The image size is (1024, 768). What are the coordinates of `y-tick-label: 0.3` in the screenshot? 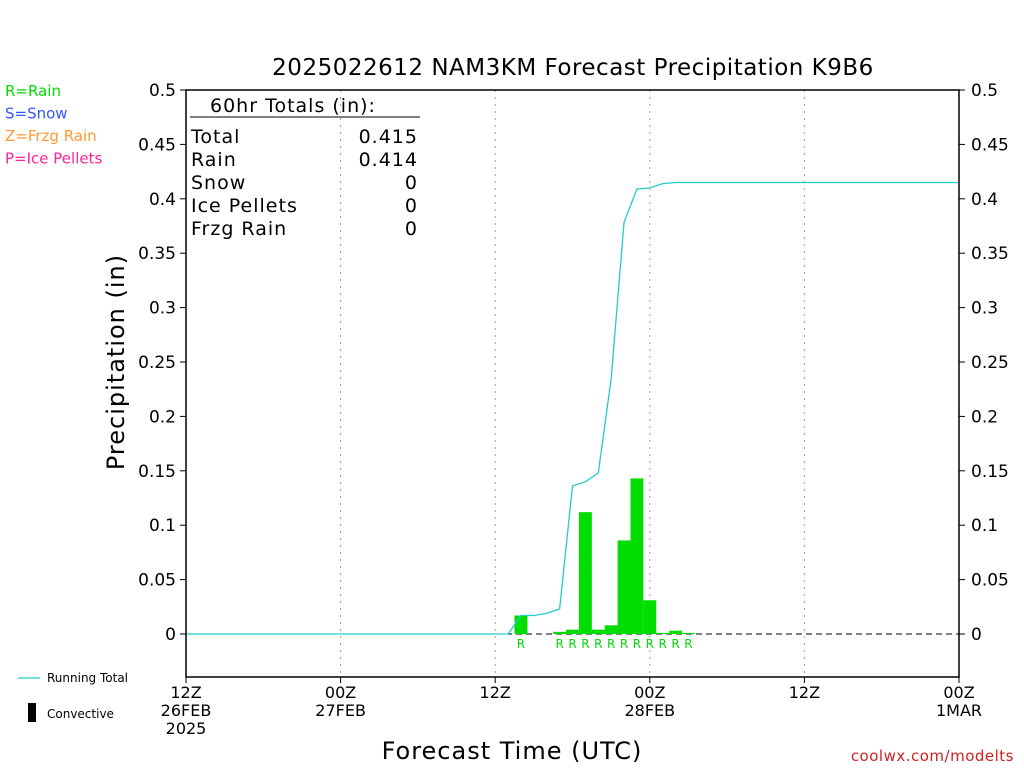 It's located at (162, 309).